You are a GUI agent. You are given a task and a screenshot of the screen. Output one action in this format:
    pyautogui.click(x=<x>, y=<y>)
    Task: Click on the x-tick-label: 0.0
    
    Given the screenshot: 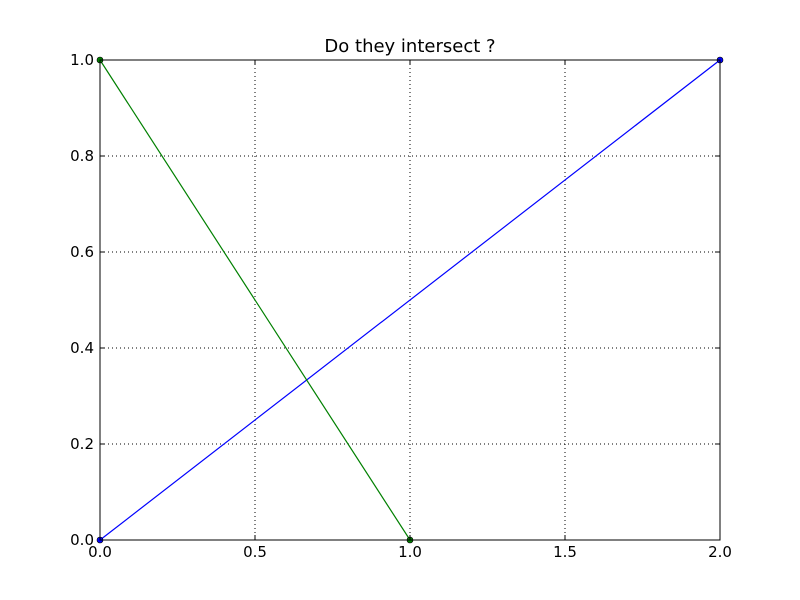 What is the action you would take?
    pyautogui.click(x=100, y=552)
    